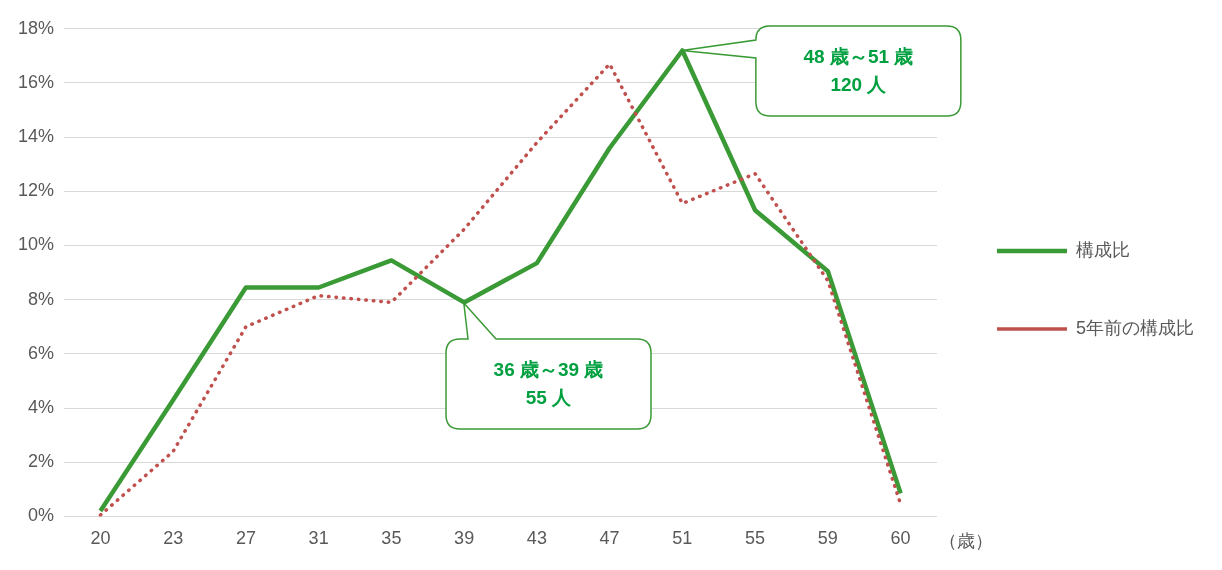 Image resolution: width=1222 pixels, height=570 pixels. Describe the element at coordinates (965, 541) in the screenshot. I see `x-axis-title: （歳）` at that location.